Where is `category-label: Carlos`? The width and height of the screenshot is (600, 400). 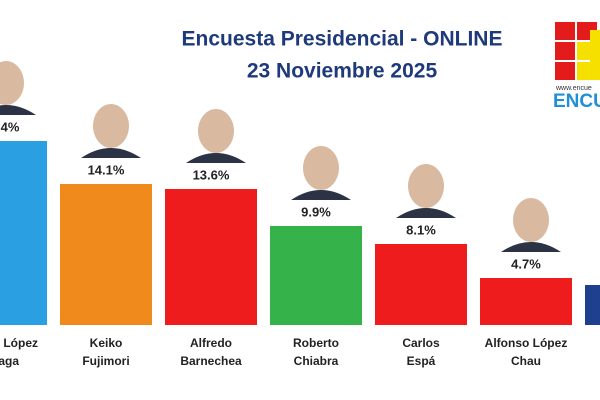
category-label: Carlos is located at coordinates (421, 343).